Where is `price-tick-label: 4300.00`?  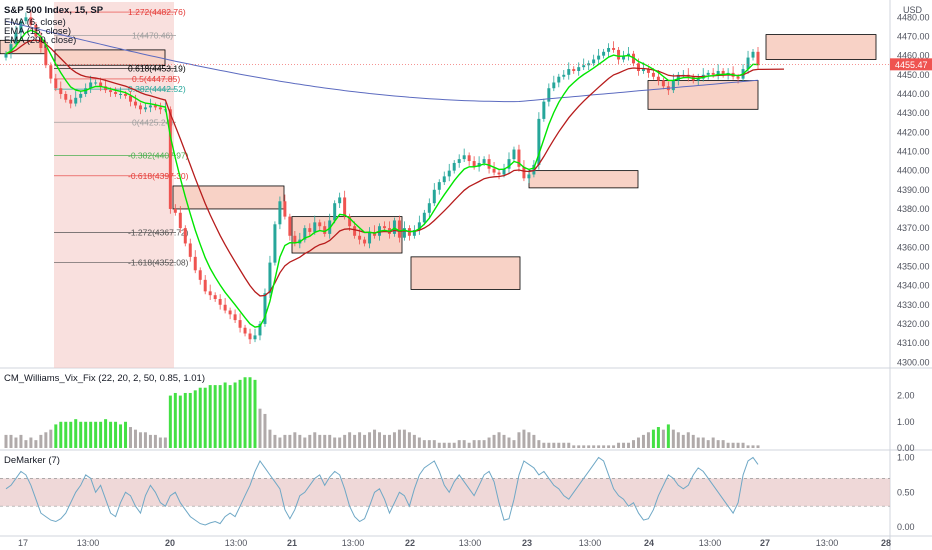
price-tick-label: 4300.00 is located at coordinates (913, 362).